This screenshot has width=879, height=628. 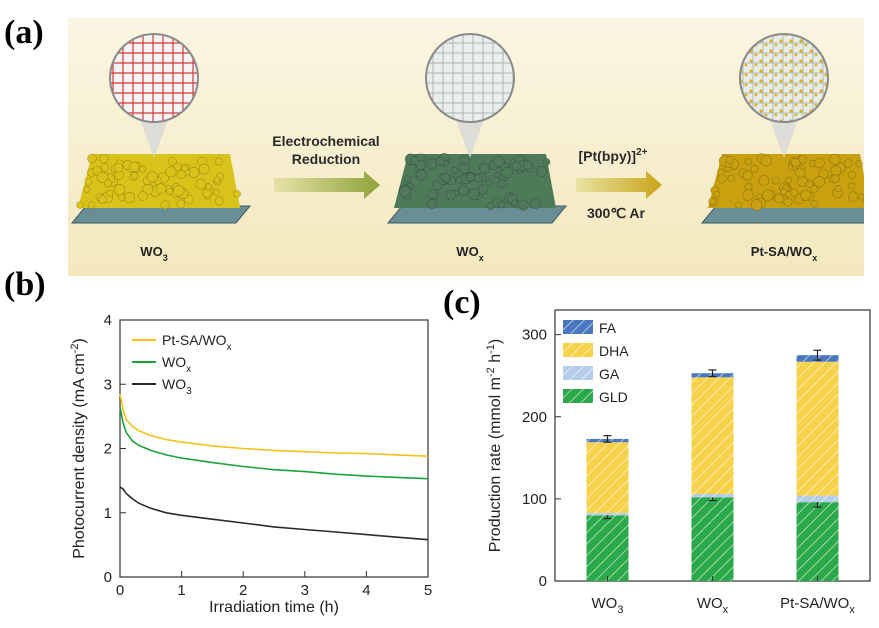 I want to click on x-tick-label: 3, so click(x=305, y=590).